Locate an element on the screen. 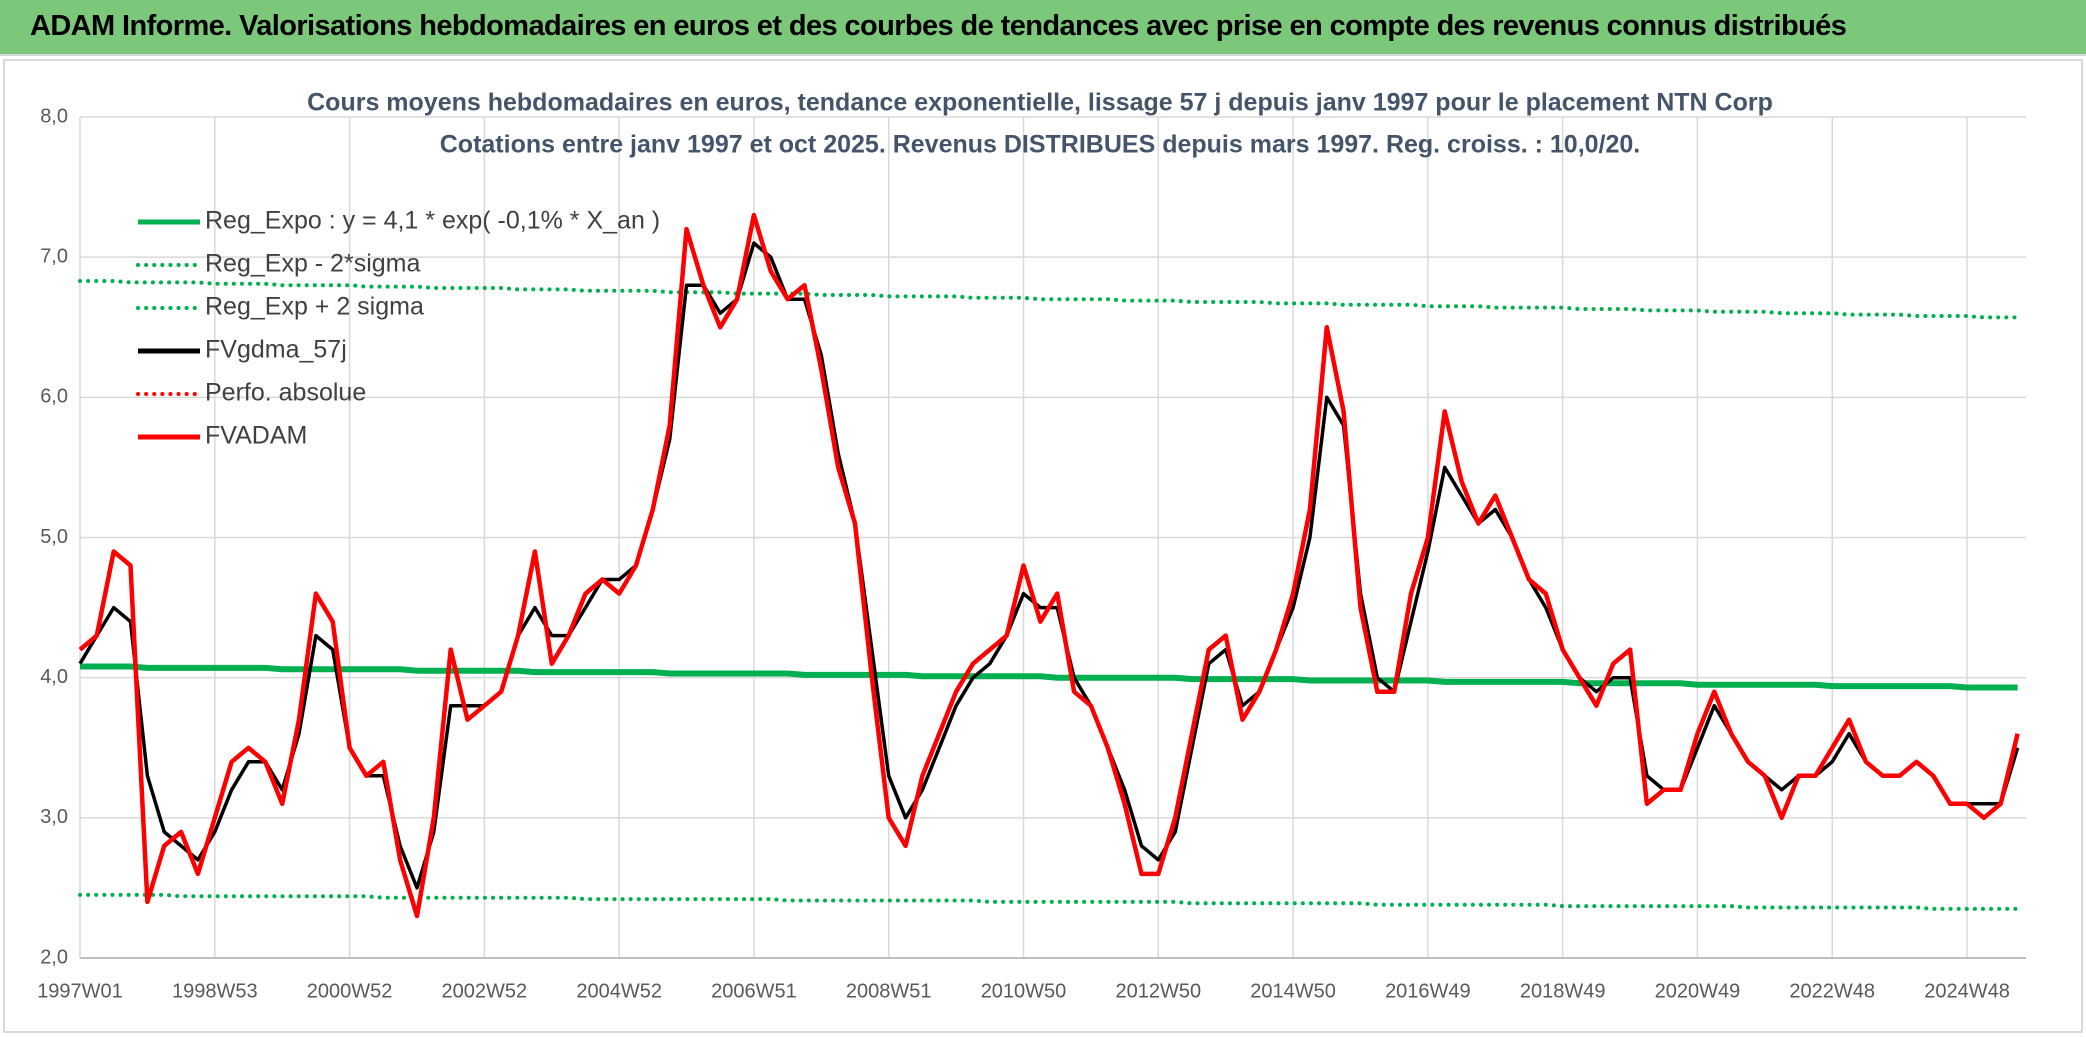  y-tick-label: 7,0 is located at coordinates (54, 256).